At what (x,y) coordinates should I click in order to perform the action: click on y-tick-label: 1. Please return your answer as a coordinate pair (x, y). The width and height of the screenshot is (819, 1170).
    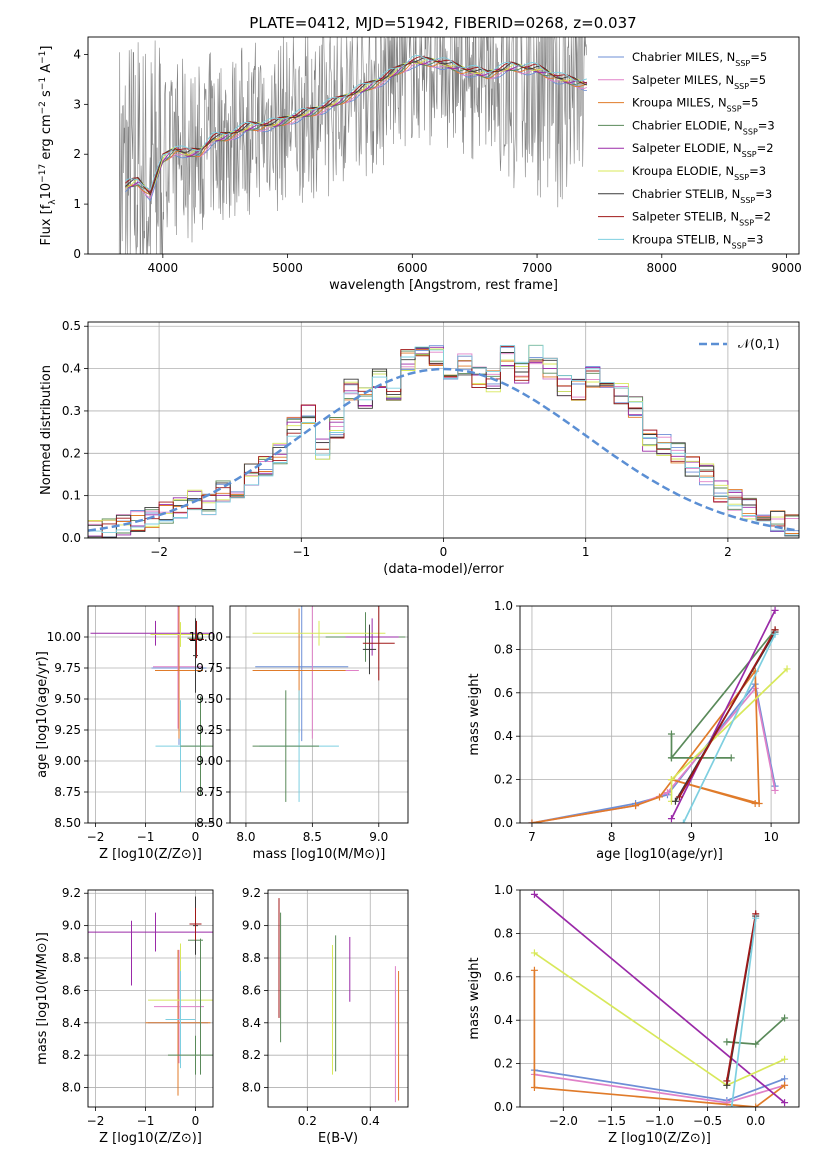
    Looking at the image, I should click on (77, 204).